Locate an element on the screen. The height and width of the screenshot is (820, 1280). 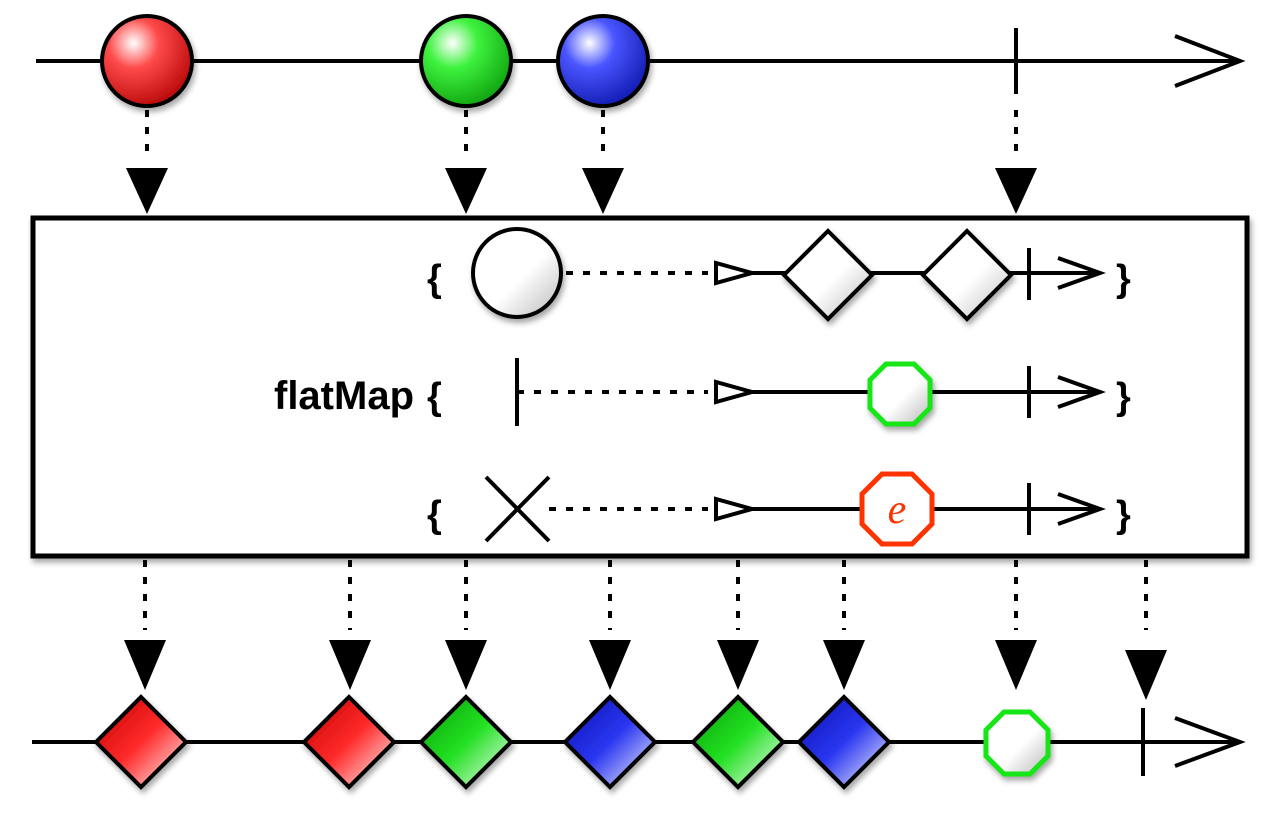
mapping-row-complete: { } is located at coordinates (779, 392).